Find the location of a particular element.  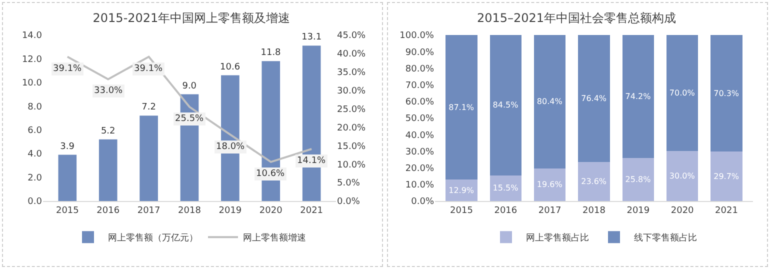

y-tick-label: 2.0 is located at coordinates (35, 178).